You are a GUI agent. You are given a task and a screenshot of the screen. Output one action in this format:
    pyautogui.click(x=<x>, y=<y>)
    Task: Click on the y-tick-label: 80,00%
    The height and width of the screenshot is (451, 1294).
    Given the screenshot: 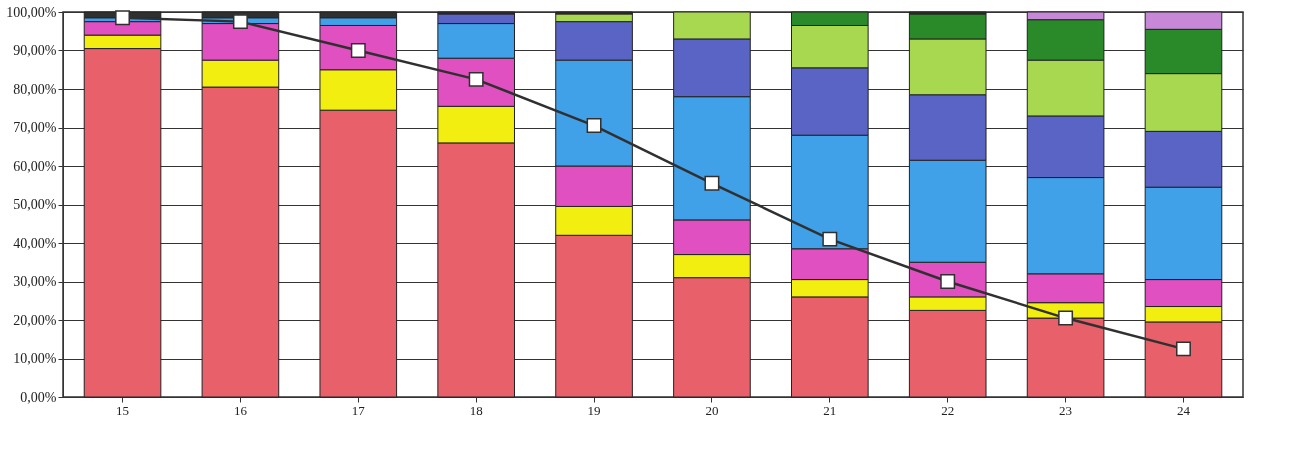 What is the action you would take?
    pyautogui.click(x=35, y=89)
    